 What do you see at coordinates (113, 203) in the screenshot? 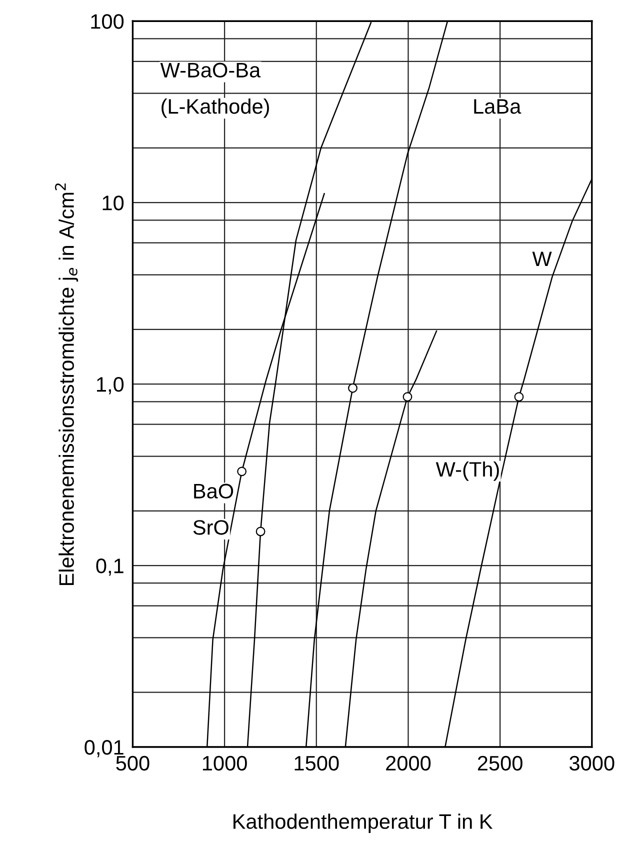
I see `y-tick-label: 10` at bounding box center [113, 203].